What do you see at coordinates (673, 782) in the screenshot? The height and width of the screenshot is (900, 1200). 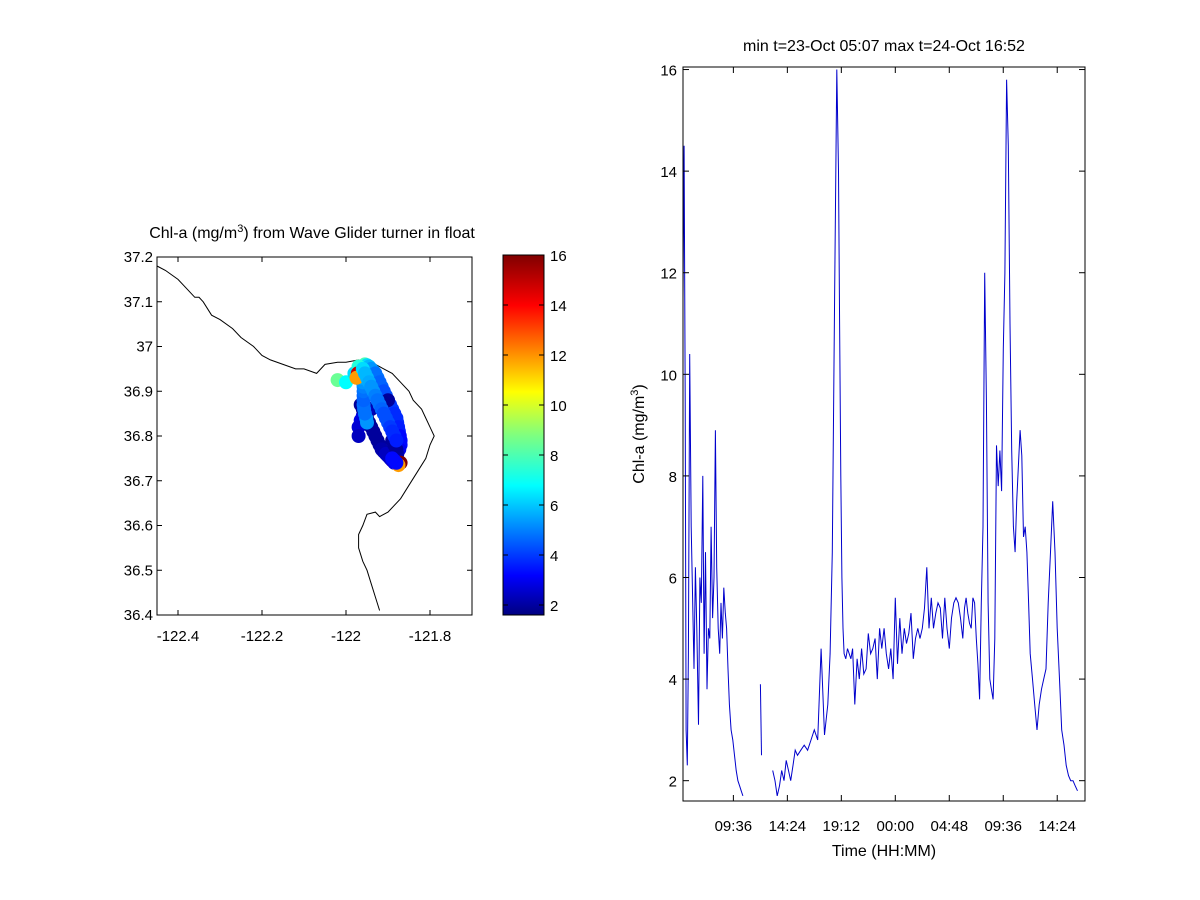 I see `ts-y-tick-label: 2` at bounding box center [673, 782].